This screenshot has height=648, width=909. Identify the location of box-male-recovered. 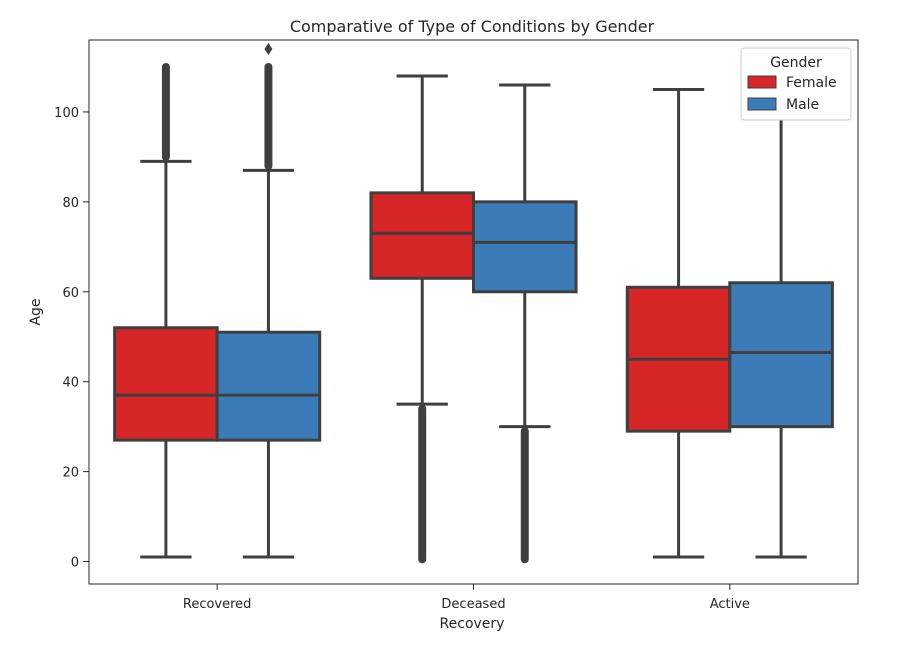
(268, 300).